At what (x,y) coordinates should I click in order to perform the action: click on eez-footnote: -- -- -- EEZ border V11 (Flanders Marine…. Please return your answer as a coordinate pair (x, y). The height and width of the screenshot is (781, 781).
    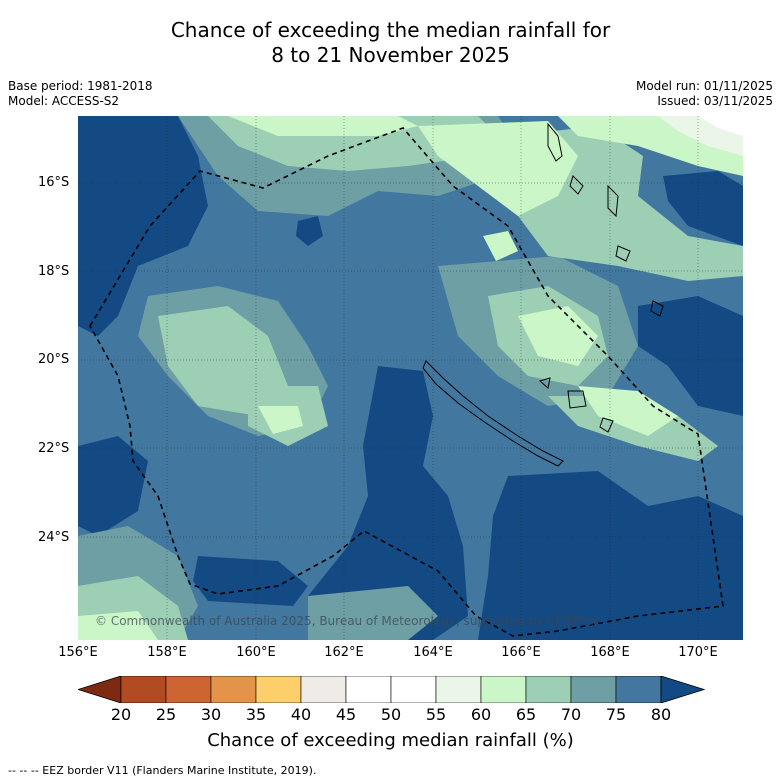
    Looking at the image, I should click on (162, 770).